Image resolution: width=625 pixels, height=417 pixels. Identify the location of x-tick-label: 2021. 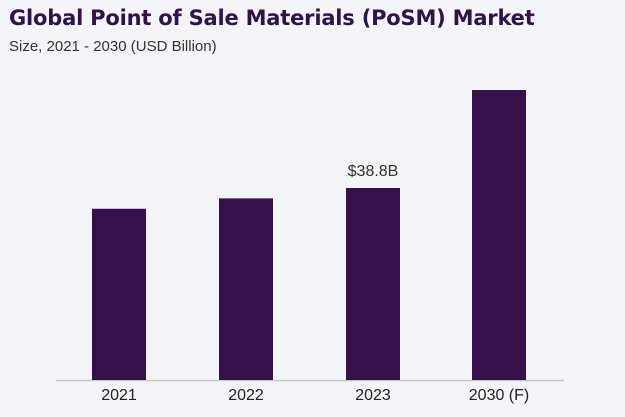
(119, 395).